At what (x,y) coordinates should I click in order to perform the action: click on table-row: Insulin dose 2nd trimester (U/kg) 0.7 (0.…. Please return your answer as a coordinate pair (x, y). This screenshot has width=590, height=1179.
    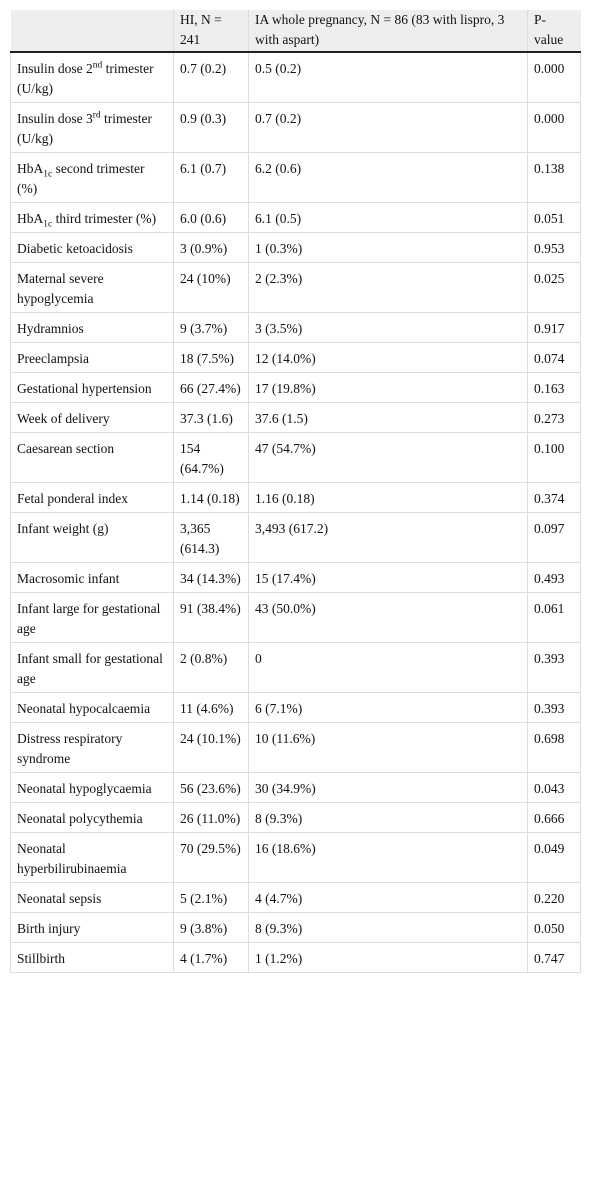
    Looking at the image, I should click on (295, 77).